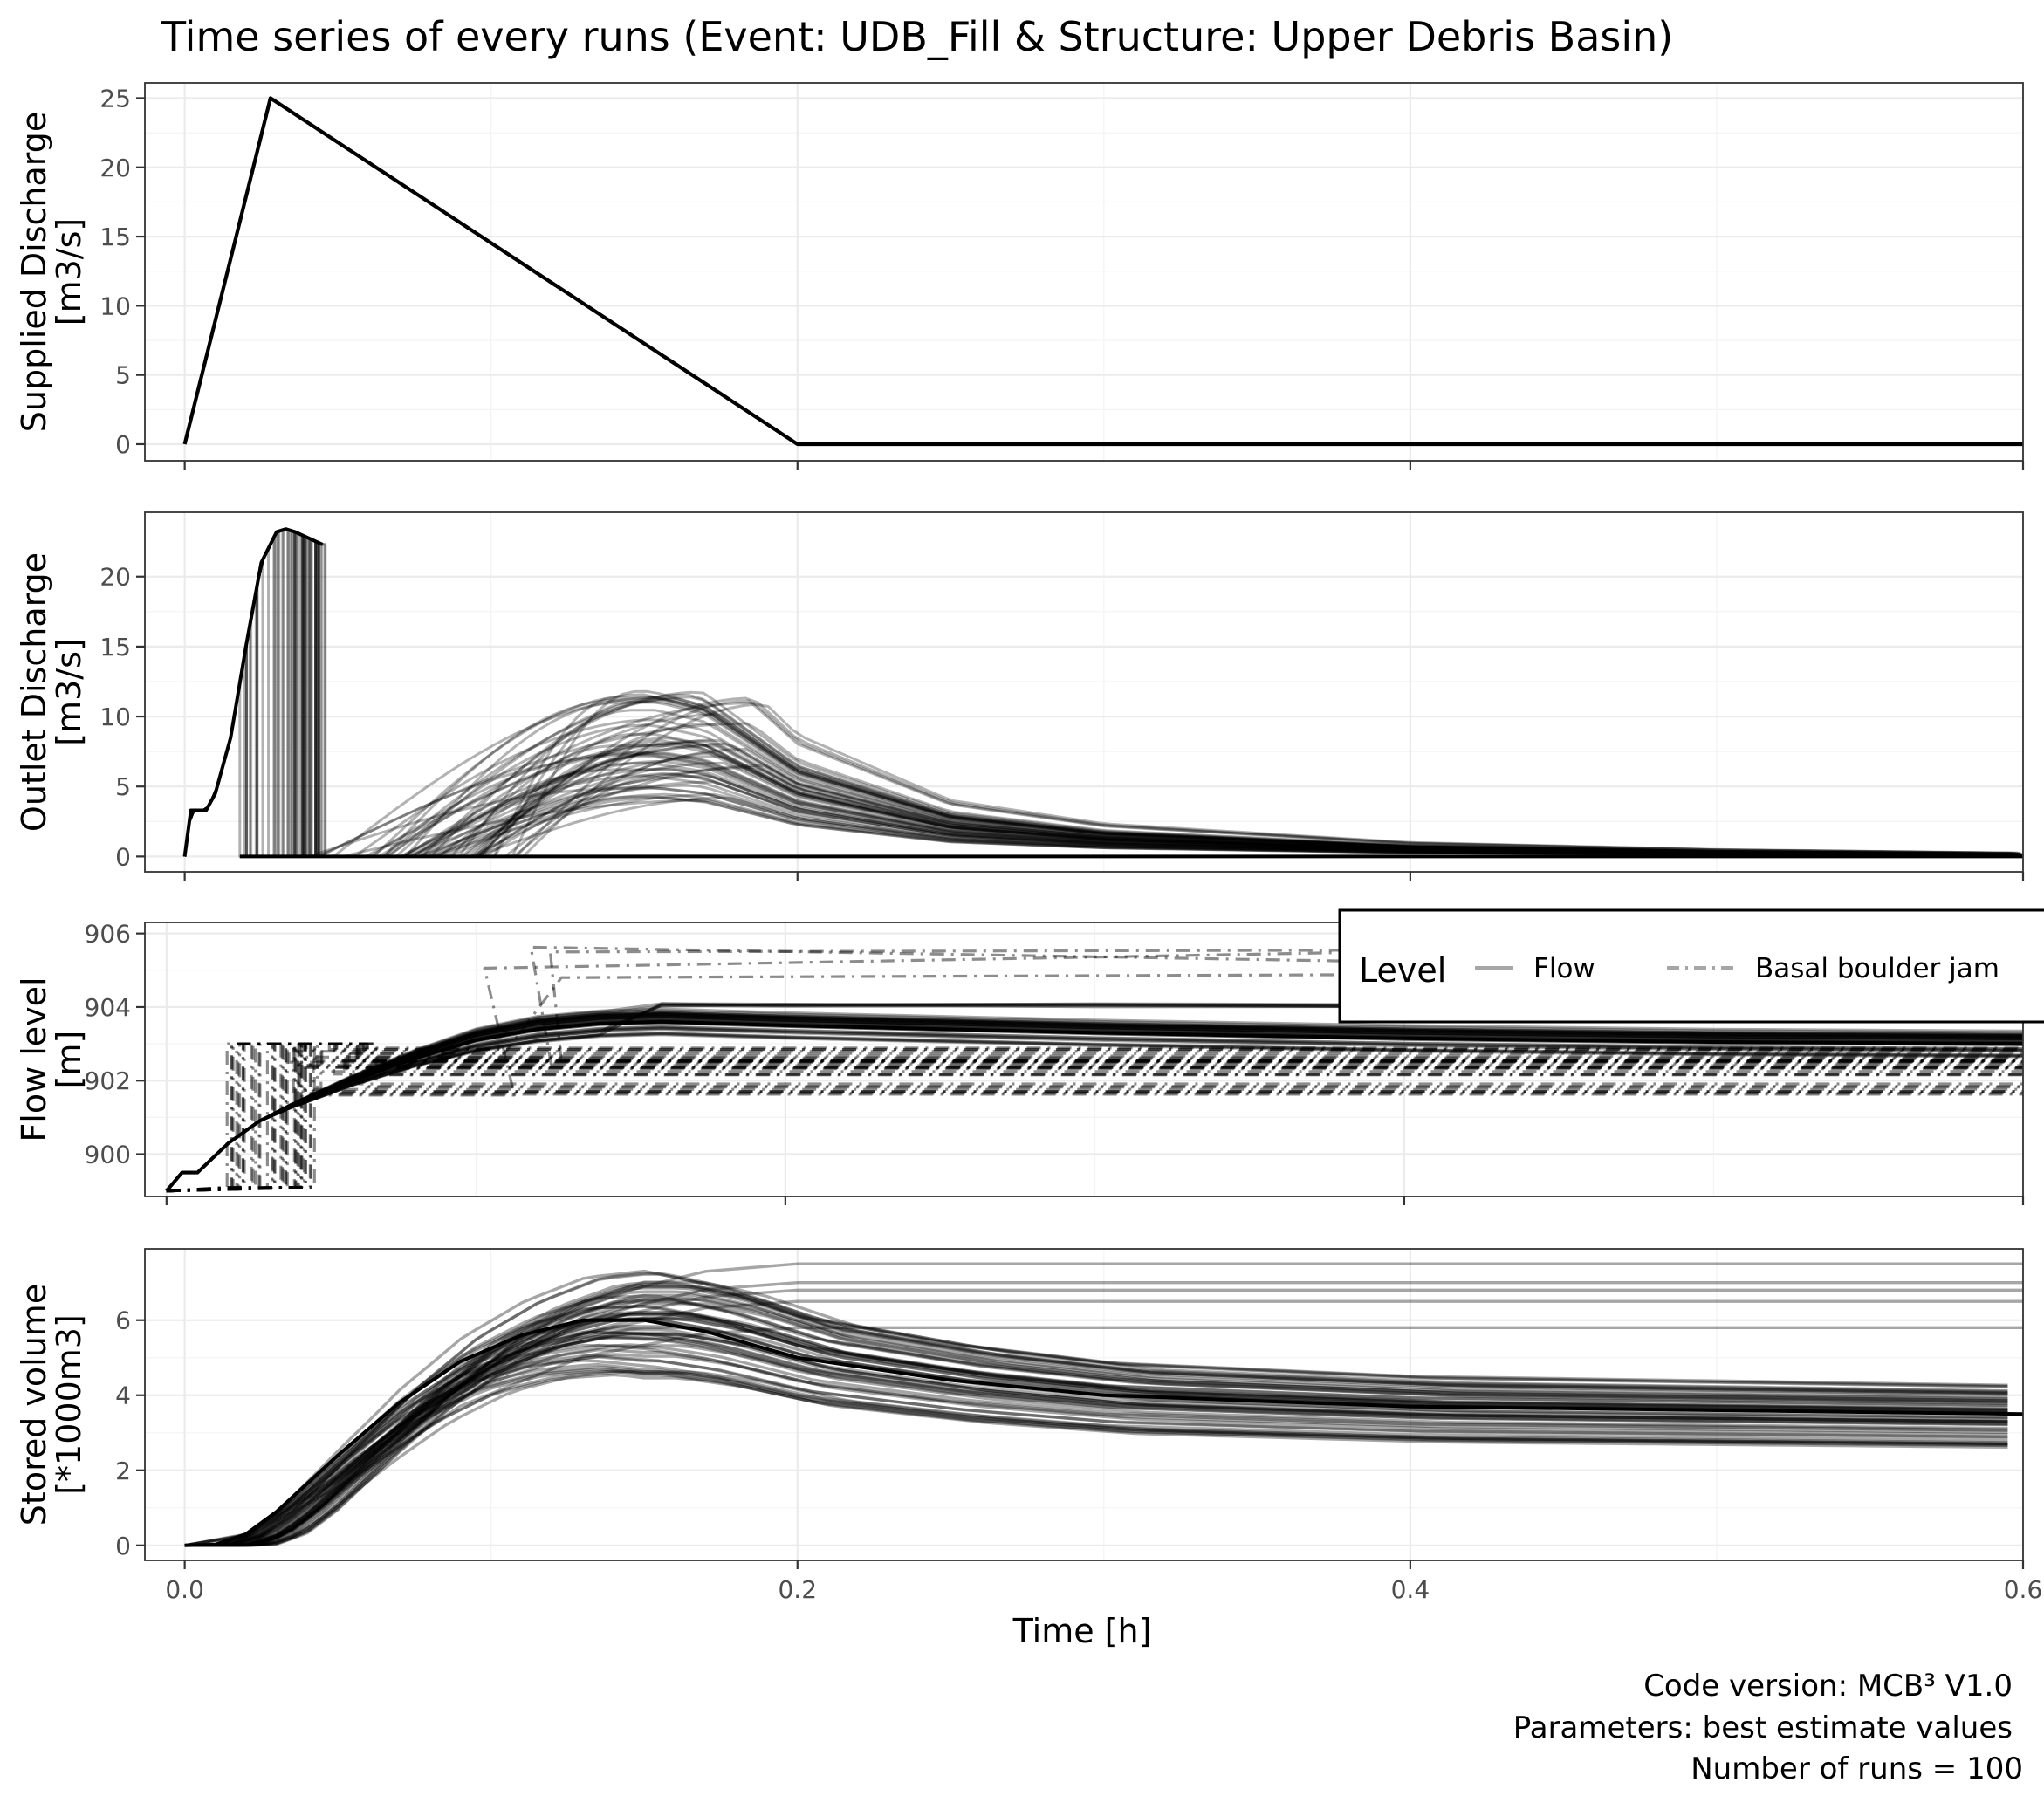 The width and height of the screenshot is (2044, 1803). I want to click on y-tick-label: 6, so click(123, 1320).